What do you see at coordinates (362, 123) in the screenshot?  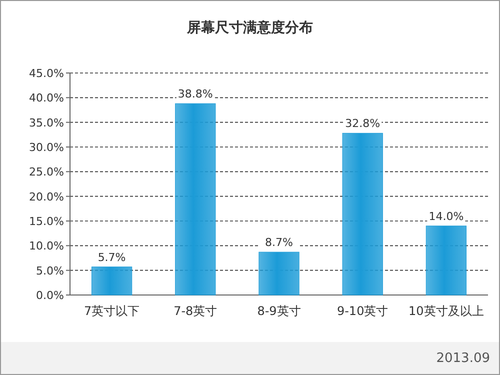 I see `data-label: 32.8%` at bounding box center [362, 123].